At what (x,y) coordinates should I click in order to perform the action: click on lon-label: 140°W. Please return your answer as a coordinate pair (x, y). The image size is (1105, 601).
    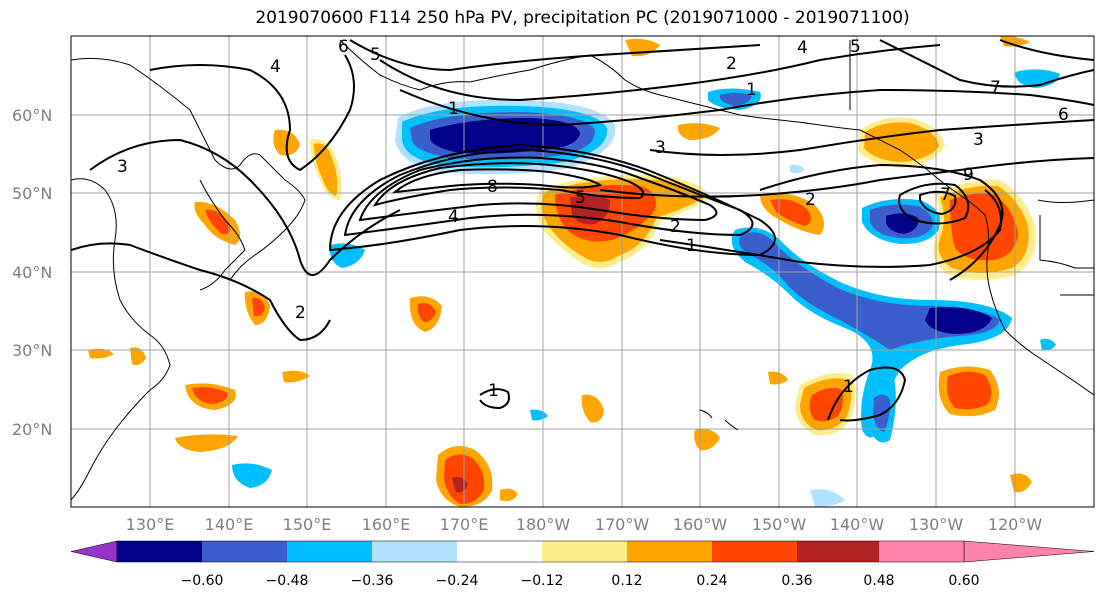
    Looking at the image, I should click on (857, 524).